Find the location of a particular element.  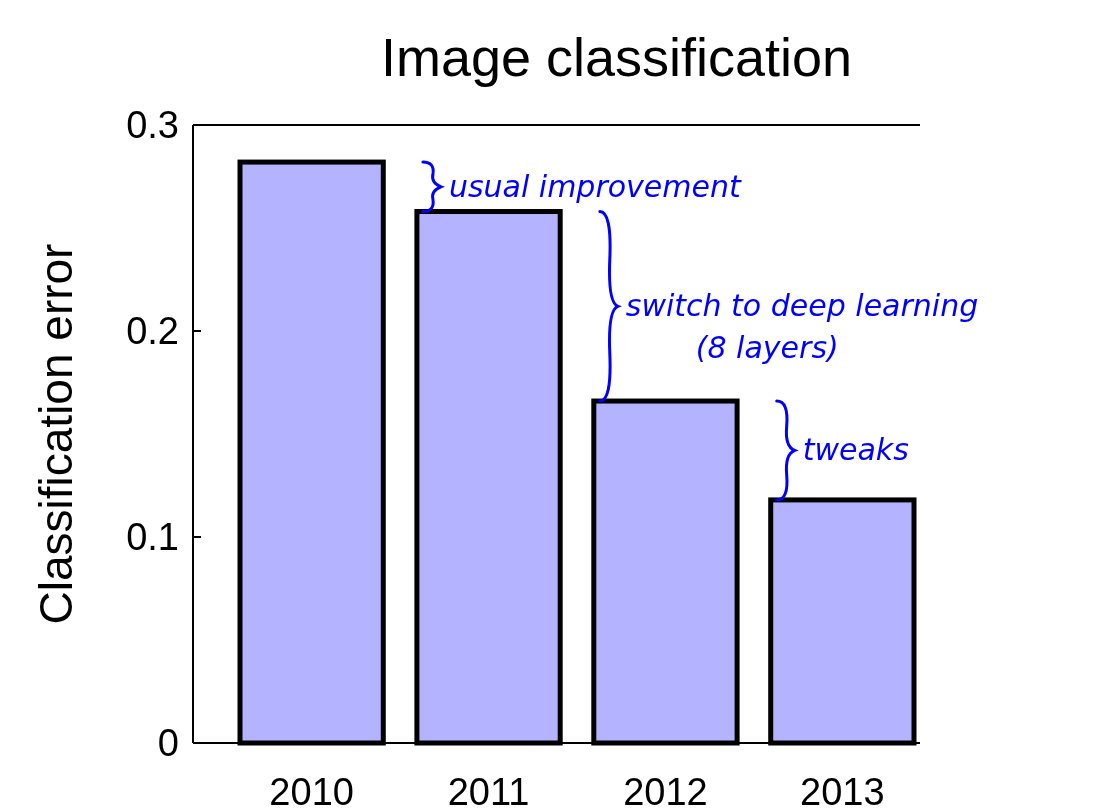

y-tick-label: 0.3 is located at coordinates (152, 125).